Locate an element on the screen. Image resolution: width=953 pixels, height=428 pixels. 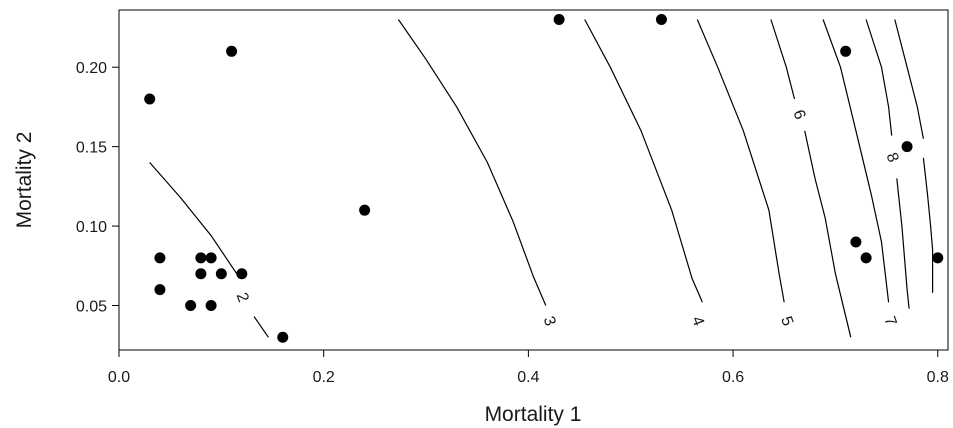
x-tick-label: 0.0 is located at coordinates (119, 377).